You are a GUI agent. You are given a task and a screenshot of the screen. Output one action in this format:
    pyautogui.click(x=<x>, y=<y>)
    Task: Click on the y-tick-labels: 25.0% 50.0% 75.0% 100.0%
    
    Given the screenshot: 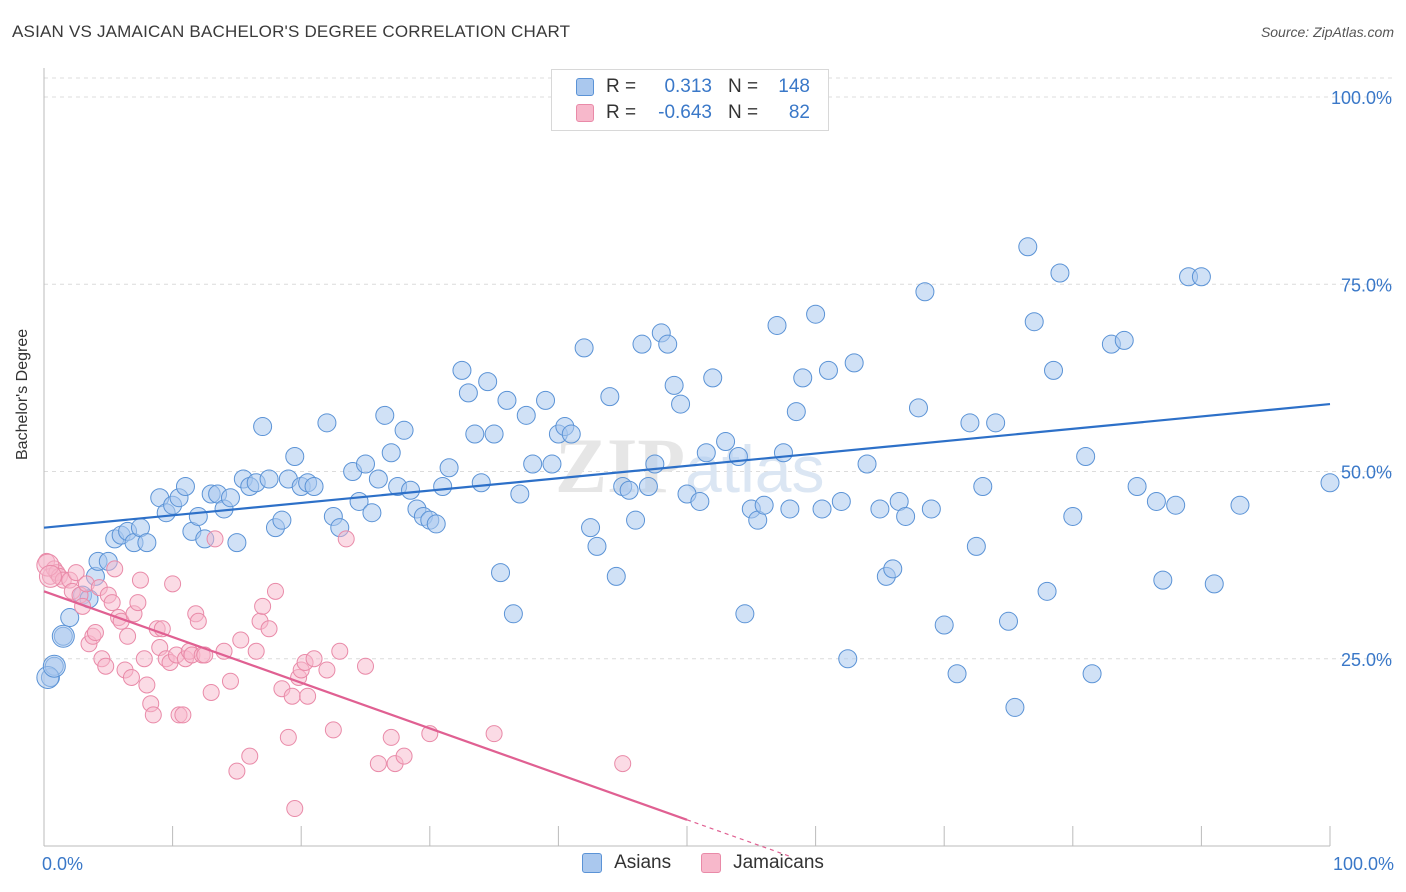 What is the action you would take?
    pyautogui.click(x=1361, y=379)
    